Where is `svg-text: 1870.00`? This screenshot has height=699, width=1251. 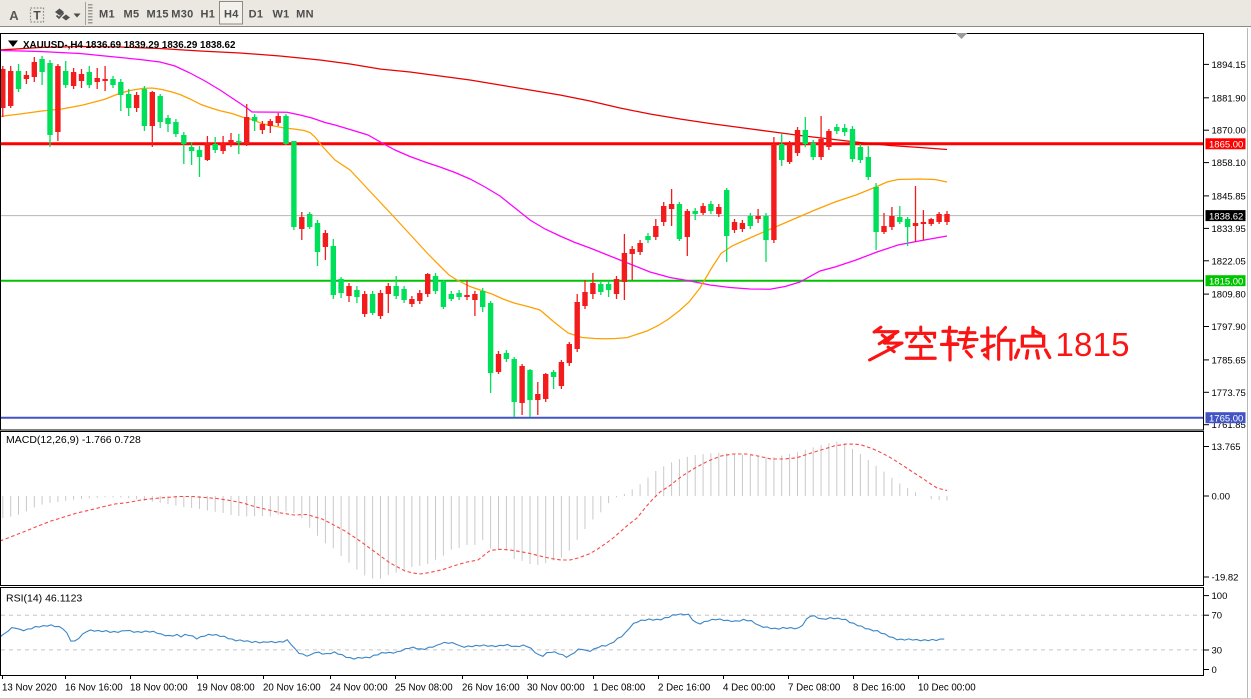
svg-text: 1870.00 is located at coordinates (1229, 131).